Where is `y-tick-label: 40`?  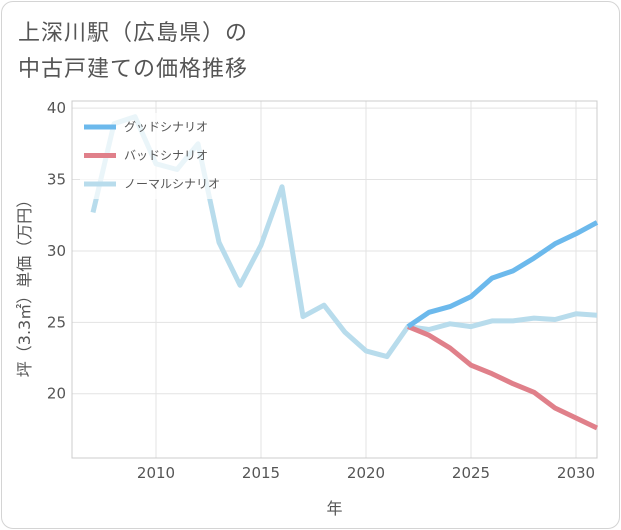 y-tick-label: 40 is located at coordinates (56, 108).